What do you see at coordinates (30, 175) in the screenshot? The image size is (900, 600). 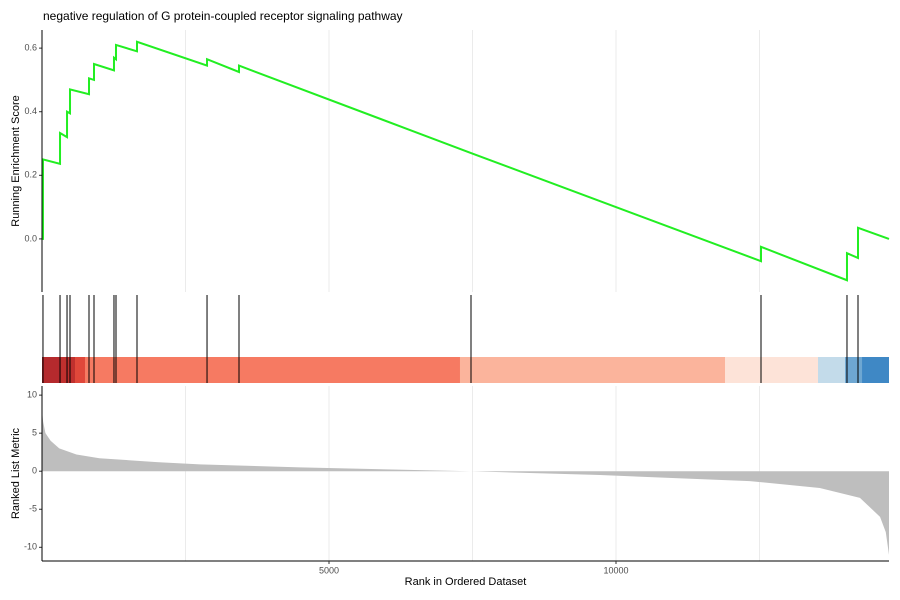 I see `y-tick-label: 0.2` at bounding box center [30, 175].